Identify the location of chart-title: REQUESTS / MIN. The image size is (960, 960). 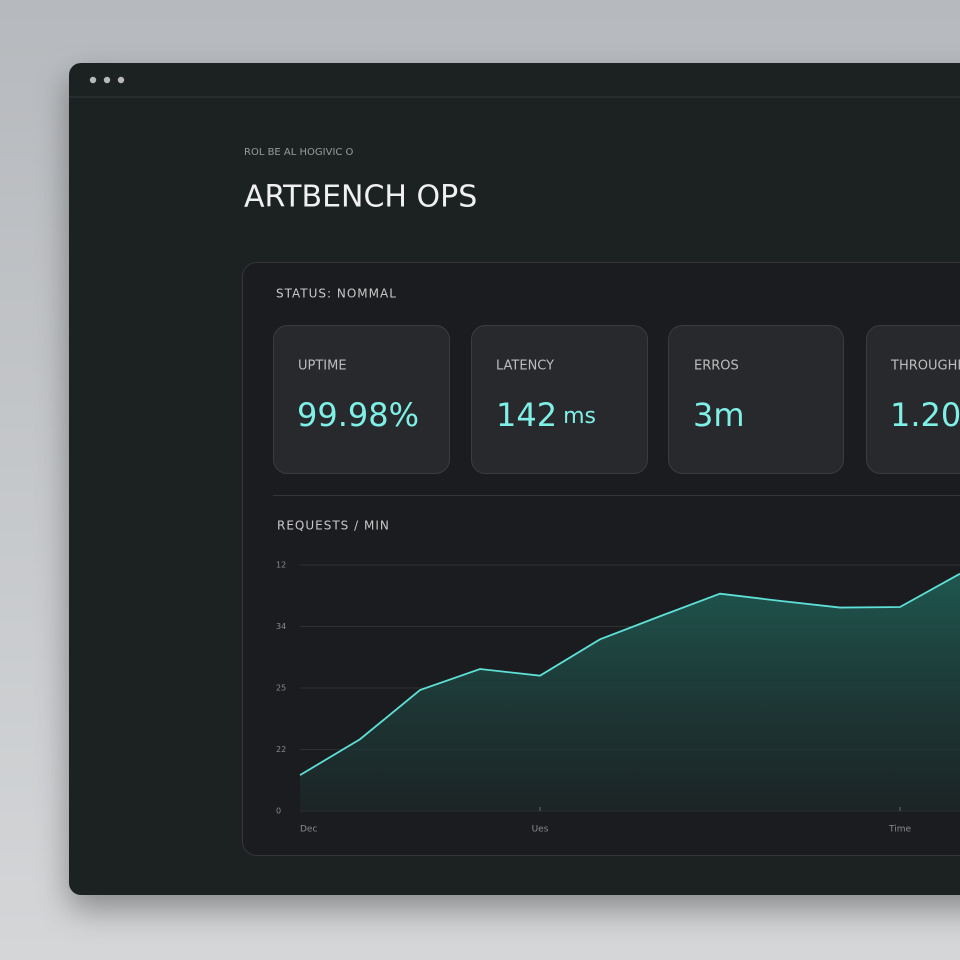
(333, 526).